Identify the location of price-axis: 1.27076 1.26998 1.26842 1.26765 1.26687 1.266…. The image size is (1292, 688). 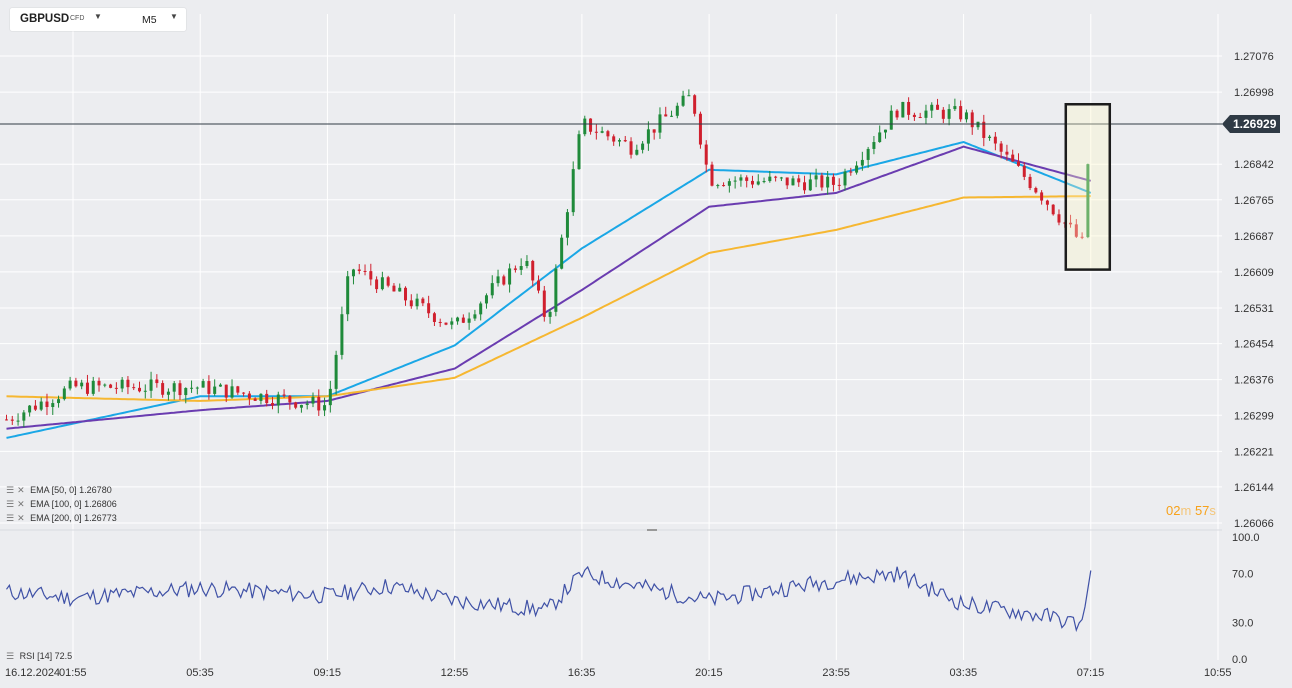
(1254, 290).